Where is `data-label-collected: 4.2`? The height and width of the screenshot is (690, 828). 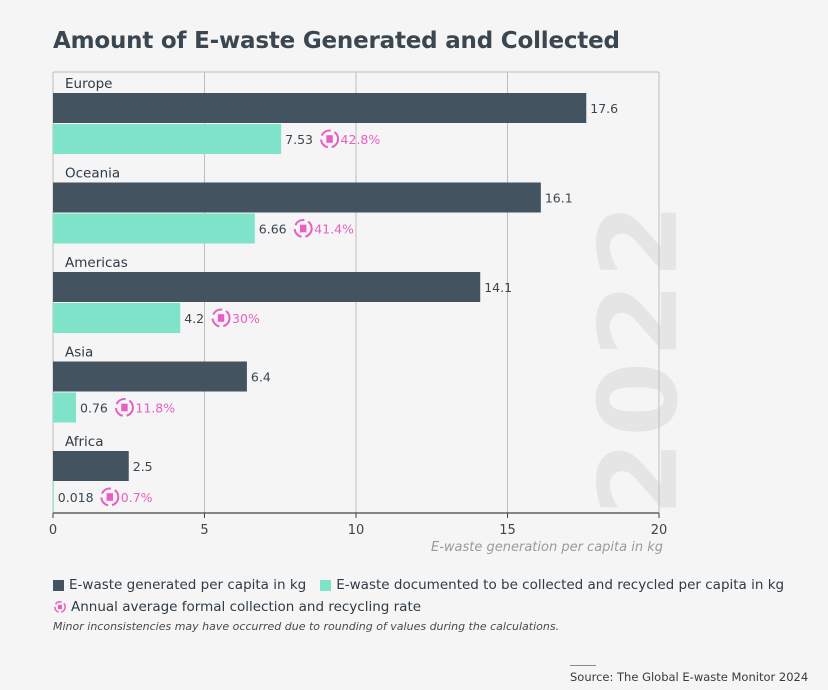 data-label-collected: 4.2 is located at coordinates (194, 318).